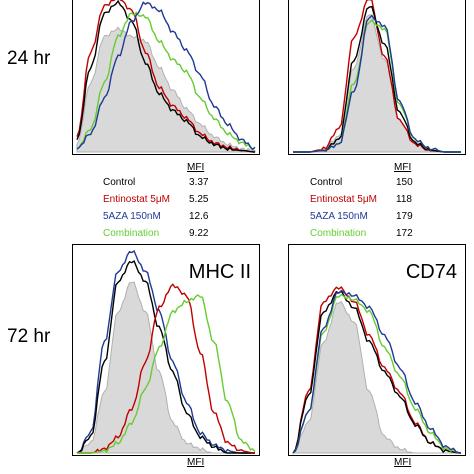  I want to click on mfi-row-value: 3.37, so click(199, 182).